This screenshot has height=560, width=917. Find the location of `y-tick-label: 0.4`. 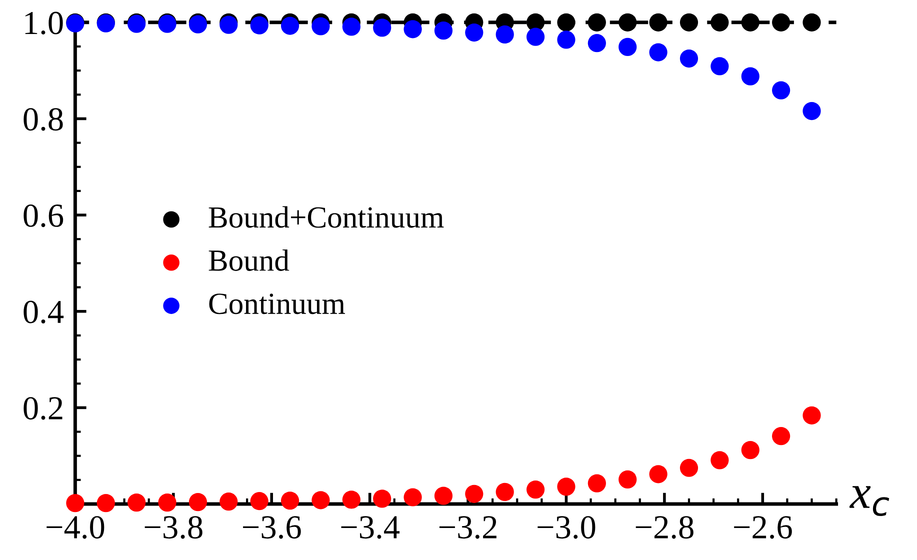

y-tick-label: 0.4 is located at coordinates (44, 312).